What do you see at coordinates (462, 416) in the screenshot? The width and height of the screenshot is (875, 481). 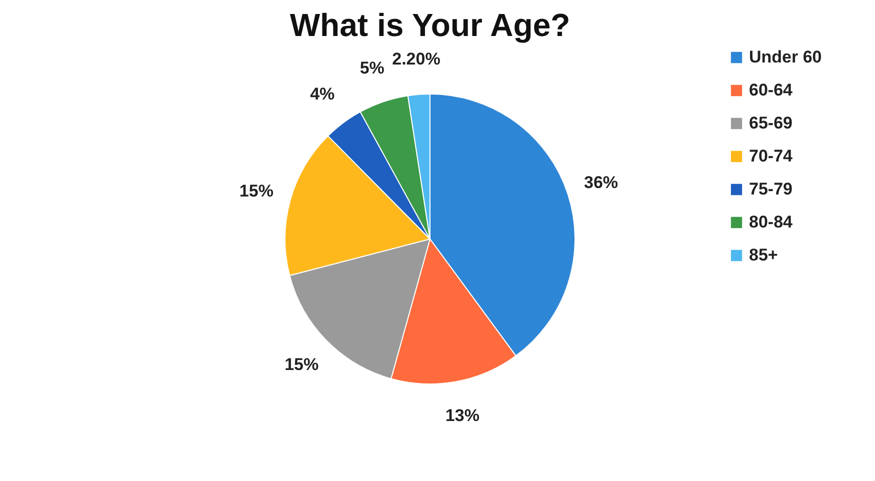 I see `data-label: 13%` at bounding box center [462, 416].